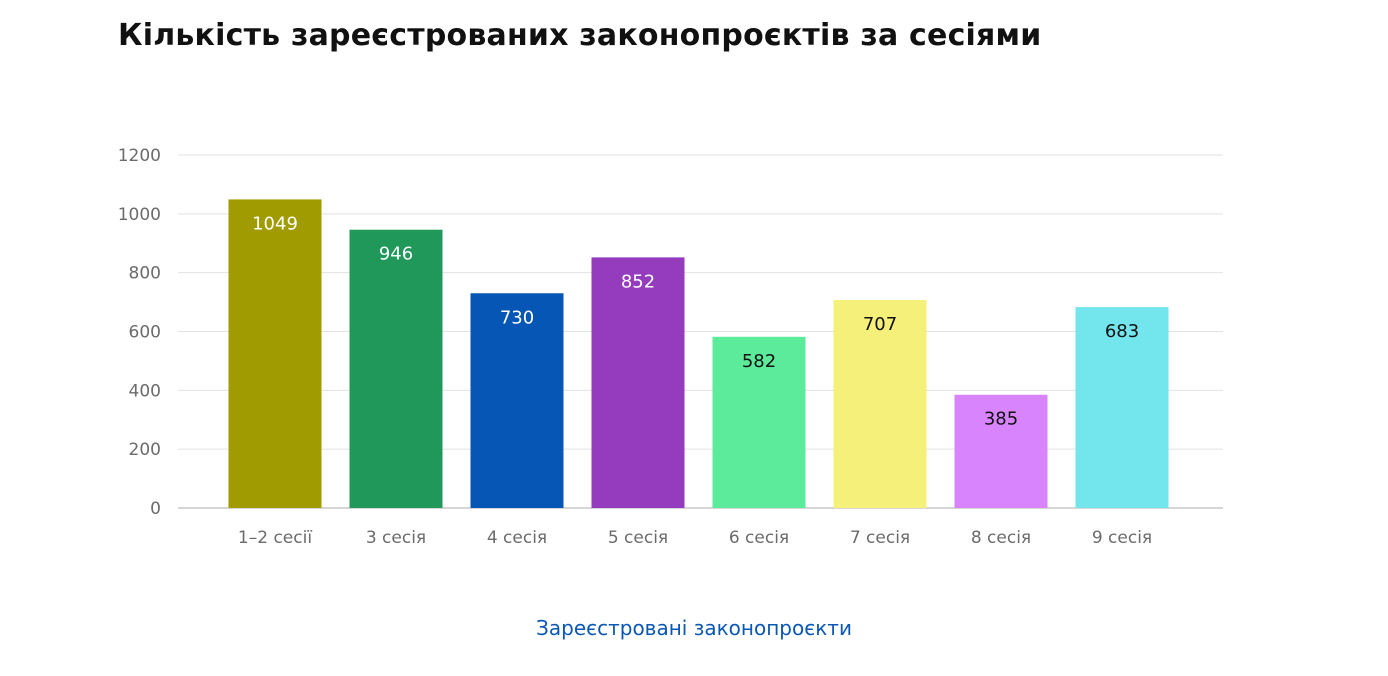 The image size is (1388, 676). I want to click on bar-value-label: 1049, so click(275, 223).